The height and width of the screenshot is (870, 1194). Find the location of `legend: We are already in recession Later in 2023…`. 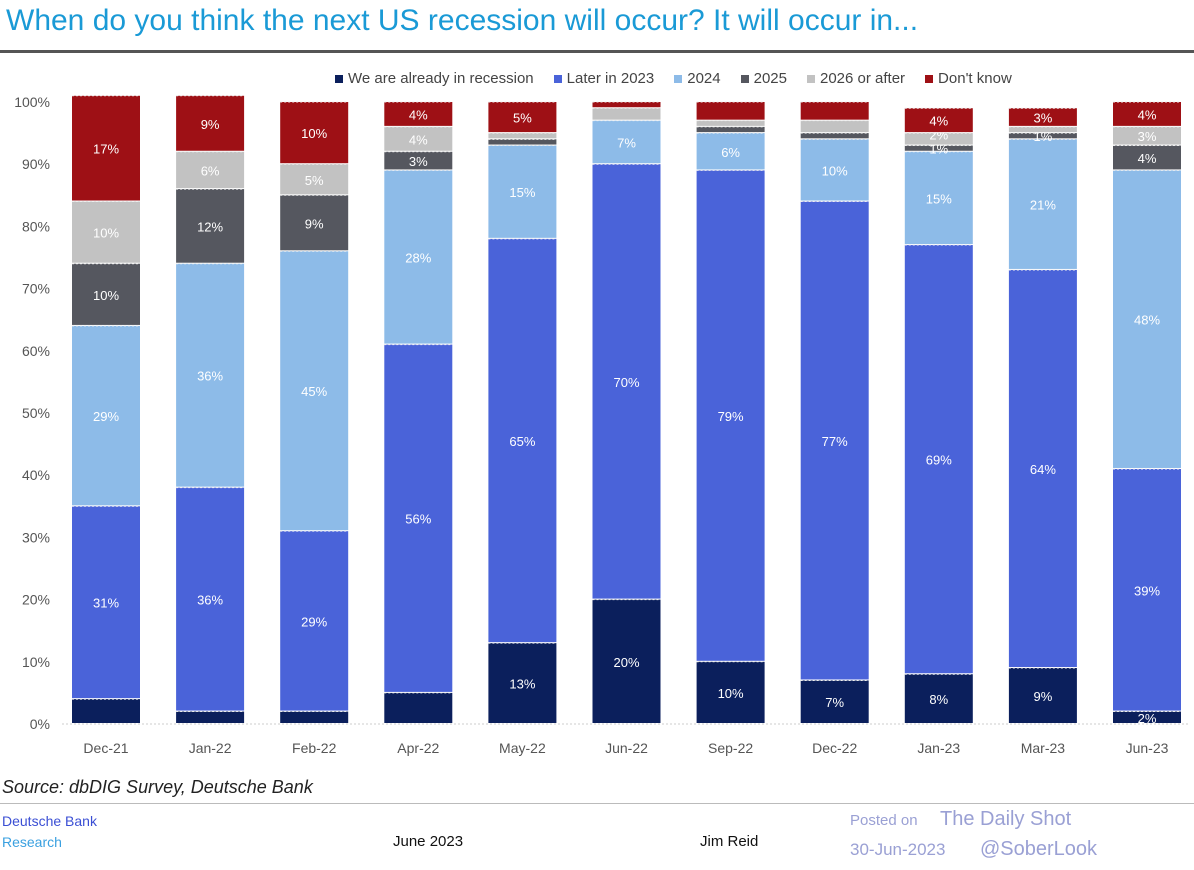

legend: We are already in recession Later in 2023… is located at coordinates (673, 78).